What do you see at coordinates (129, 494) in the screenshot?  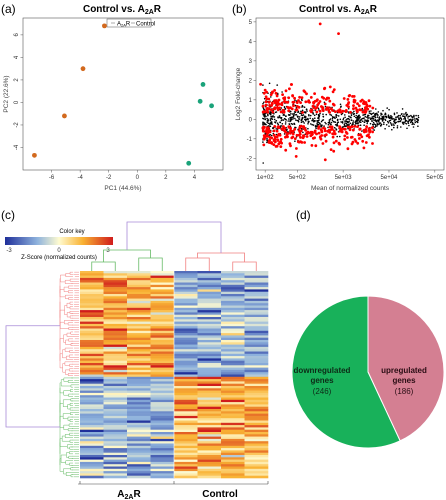 I see `group-label-a2ar: A2AR` at bounding box center [129, 494].